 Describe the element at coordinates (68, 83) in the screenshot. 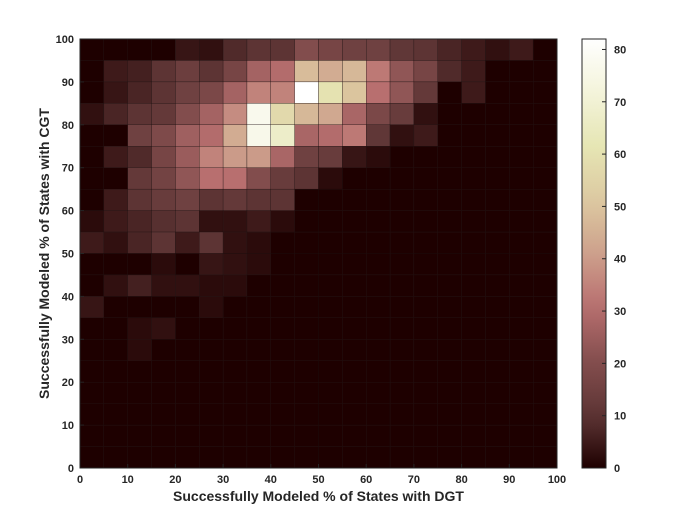

I see `y-tick-label: 90` at that location.